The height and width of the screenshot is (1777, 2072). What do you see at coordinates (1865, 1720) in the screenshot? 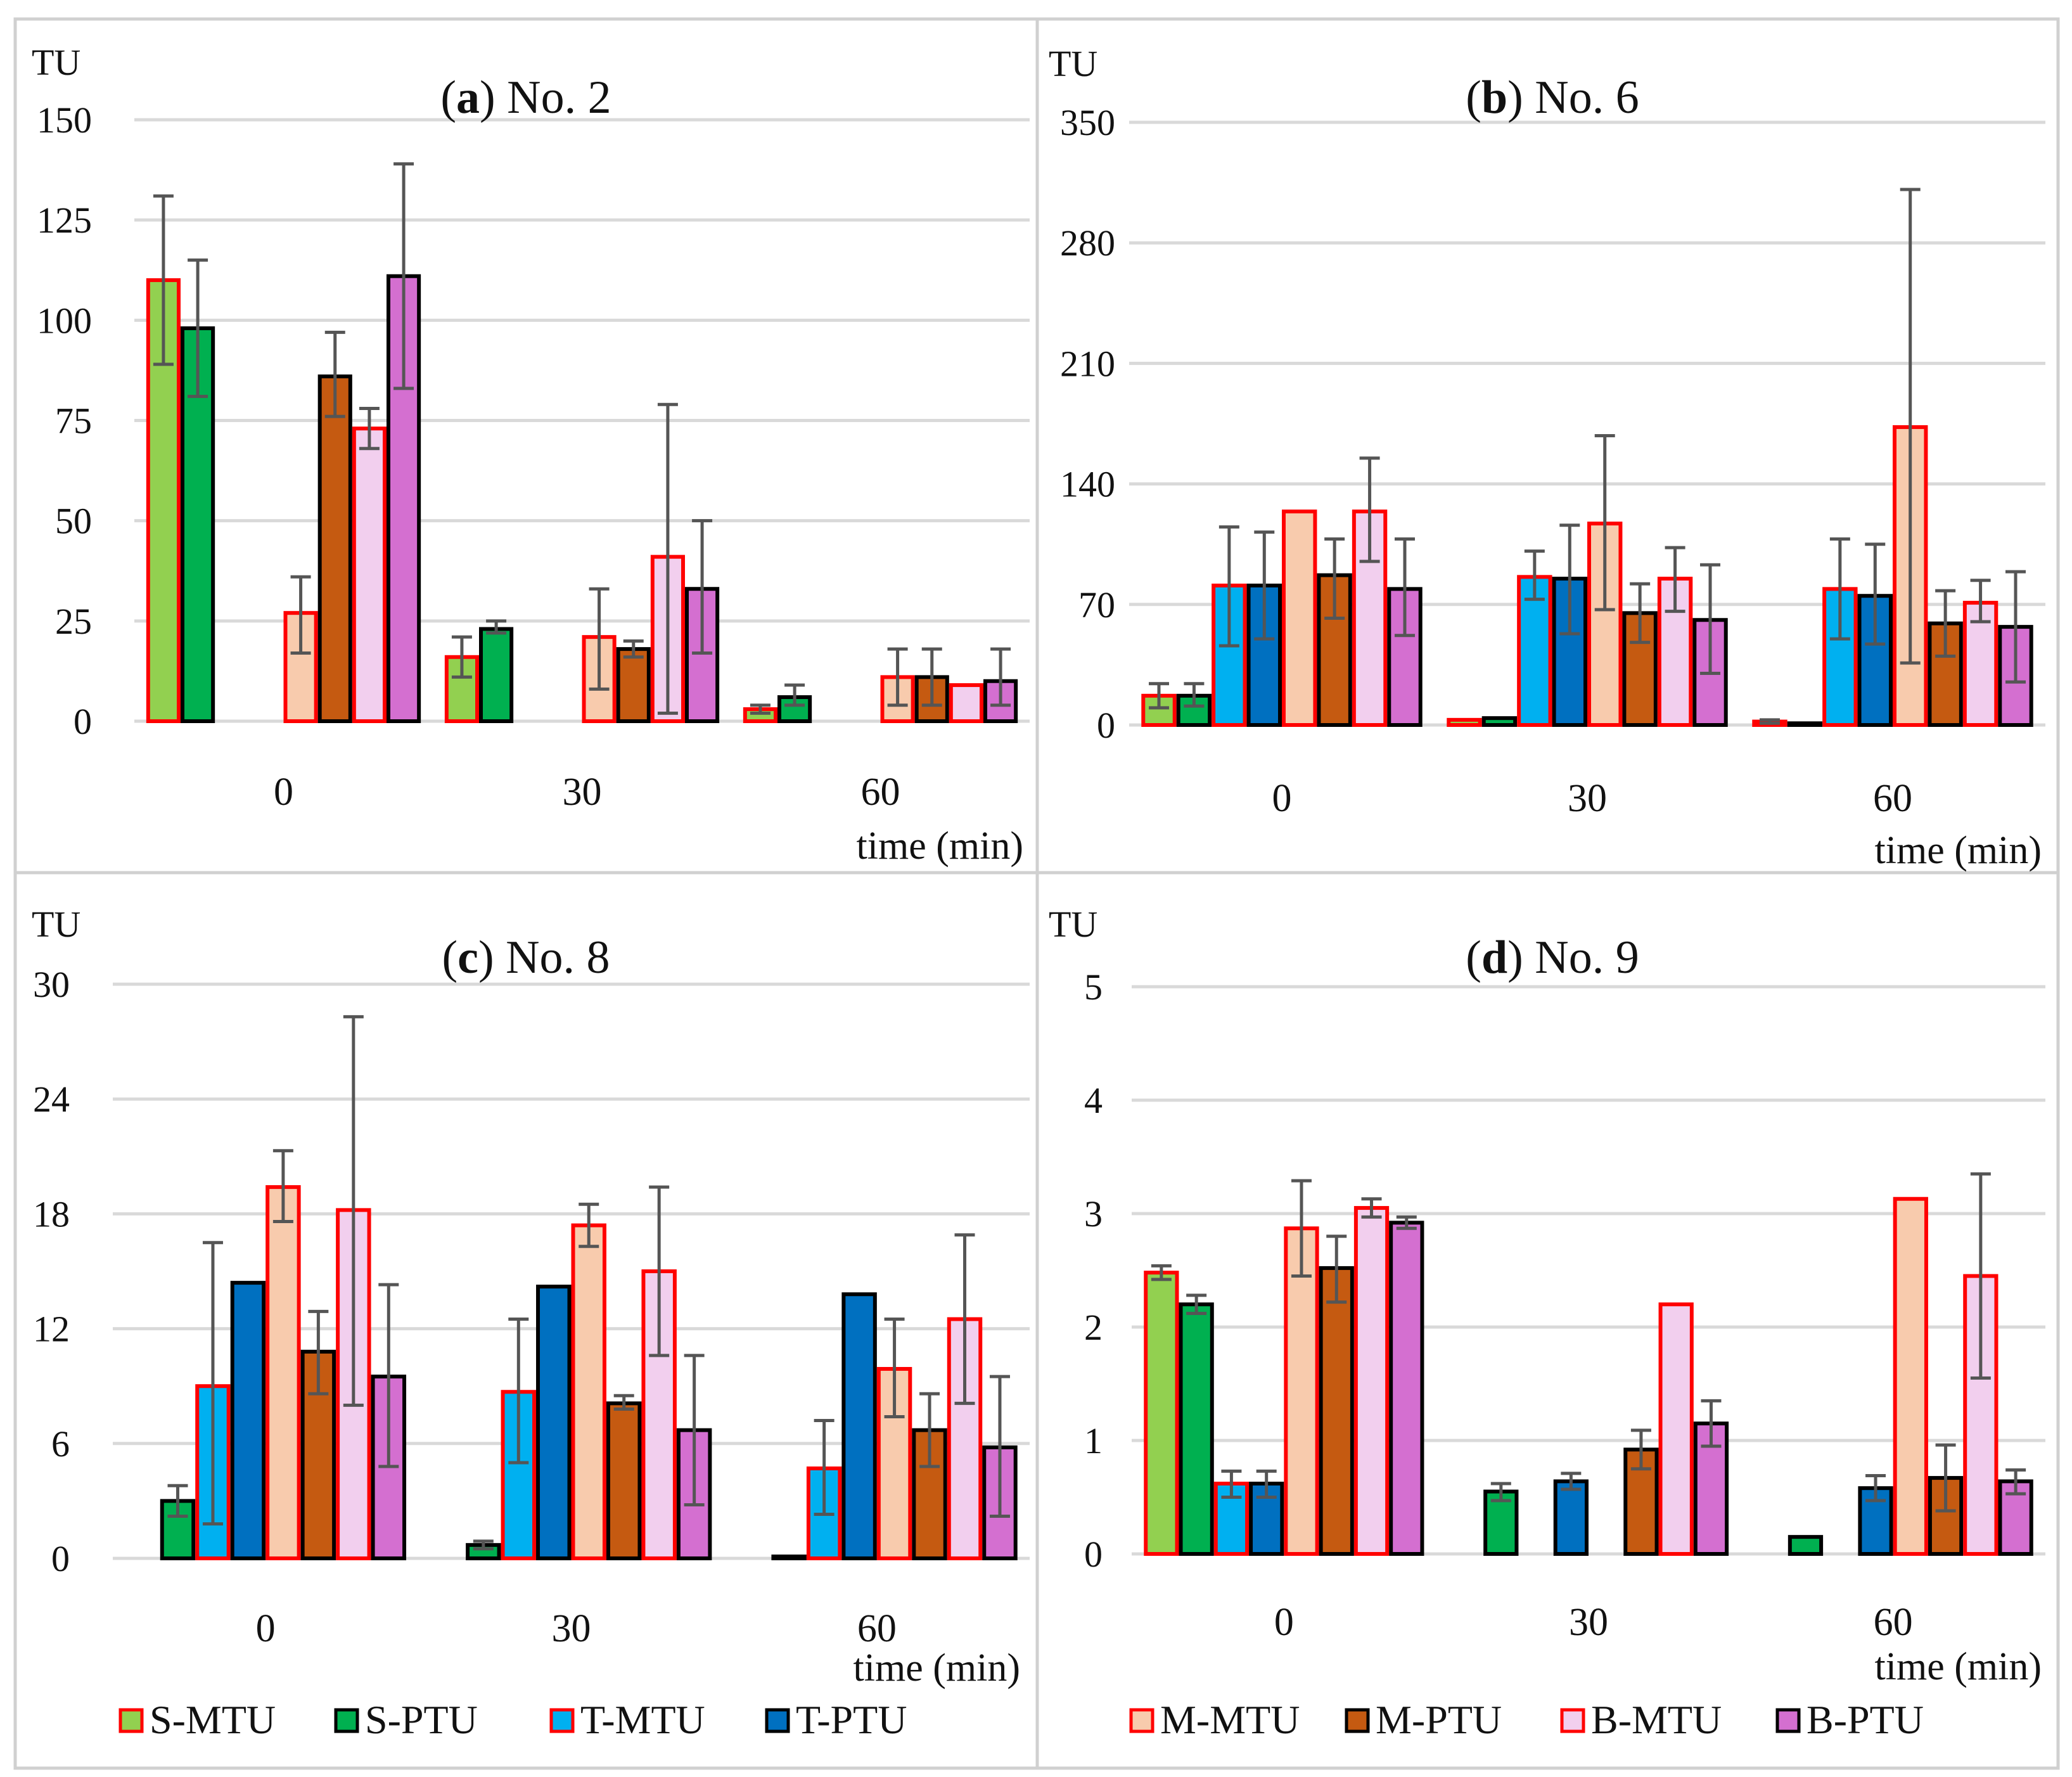
I see `legend-label: B-PTU` at bounding box center [1865, 1720].